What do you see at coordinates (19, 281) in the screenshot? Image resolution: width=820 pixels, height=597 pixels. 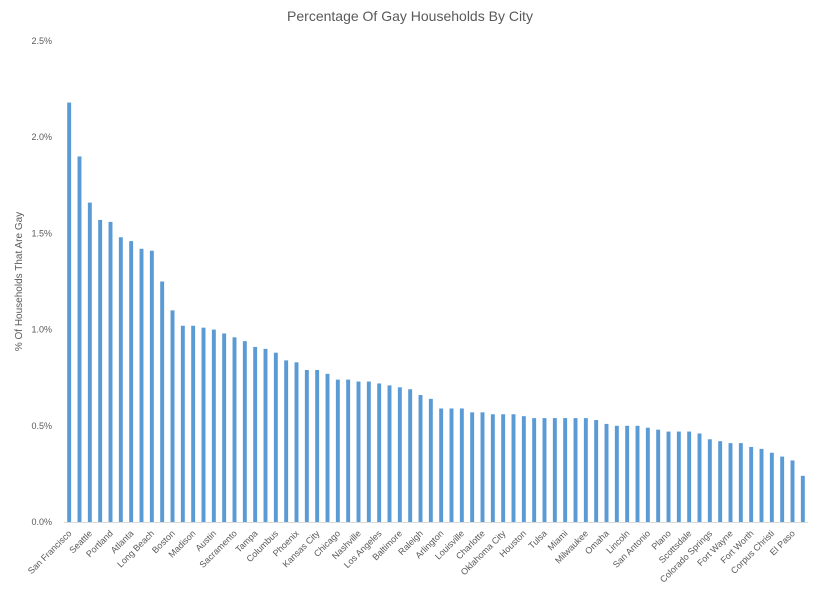 I see `y-axis-title: % Of Households That Are Gay` at bounding box center [19, 281].